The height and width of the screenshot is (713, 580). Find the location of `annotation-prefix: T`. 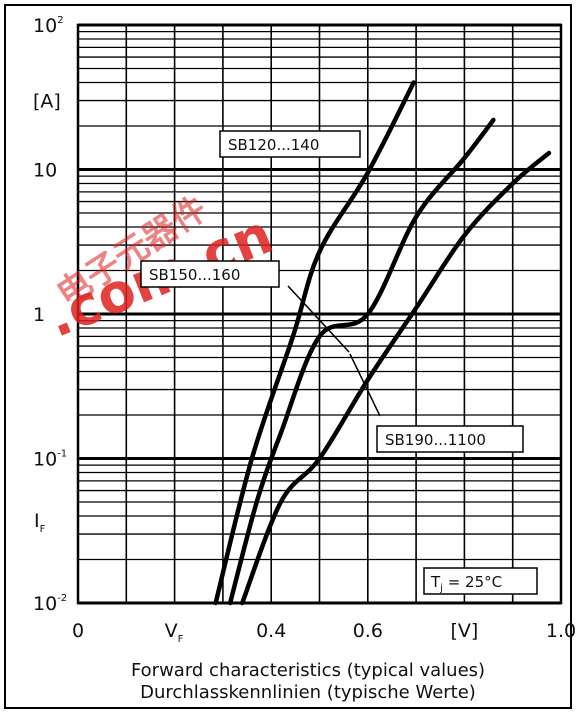

annotation-prefix: T is located at coordinates (435, 582).